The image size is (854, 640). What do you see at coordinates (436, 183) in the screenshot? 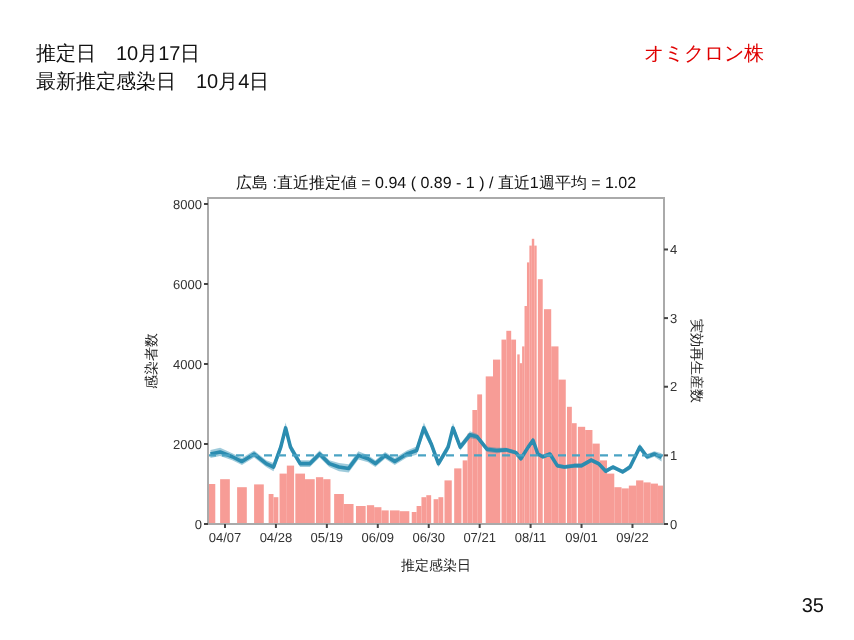
I see `chart-title: 広島 :直近推定値 = 0.94 ( 0.89 - 1 ) / 直近1週平均 = 1.02` at bounding box center [436, 183].